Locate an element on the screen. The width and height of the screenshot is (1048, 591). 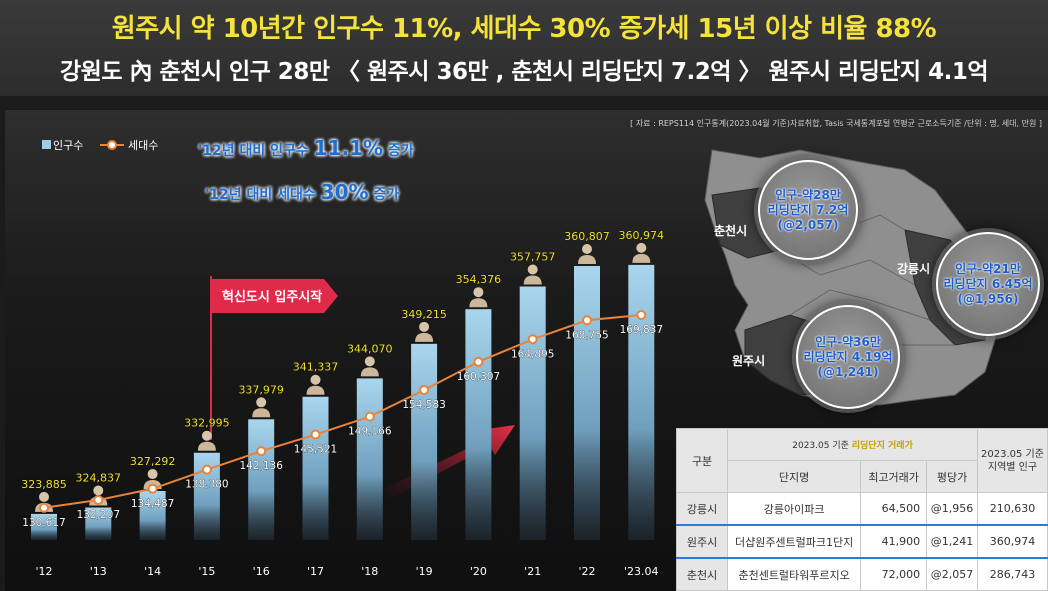
wonju-info-bubble: 인구-약36만 리딩단지 4.19억 (@1,241) is located at coordinates (848, 357).